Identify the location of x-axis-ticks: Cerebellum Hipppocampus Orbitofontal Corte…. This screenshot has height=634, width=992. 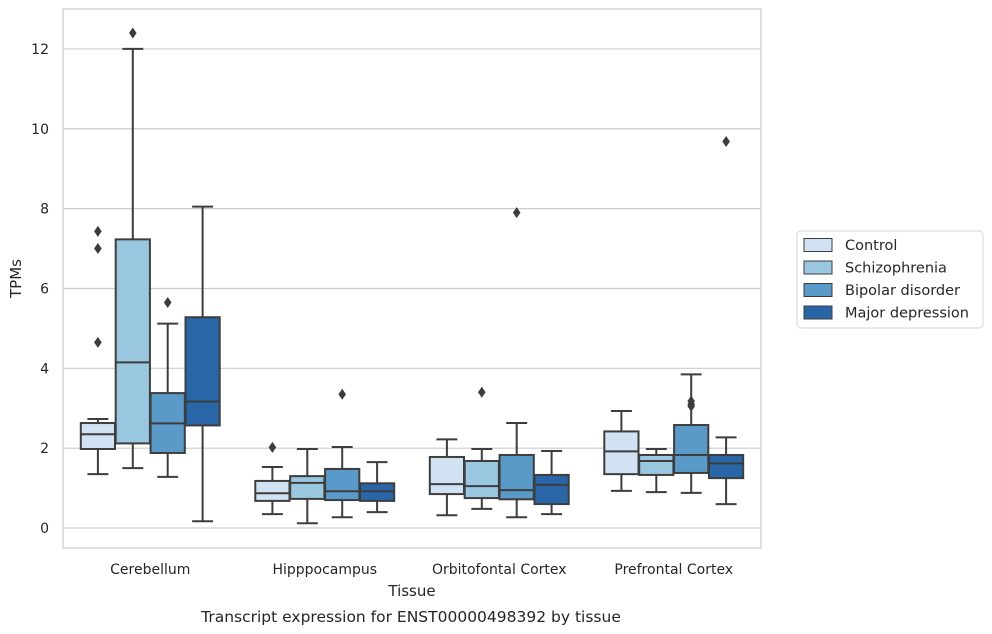
(421, 570).